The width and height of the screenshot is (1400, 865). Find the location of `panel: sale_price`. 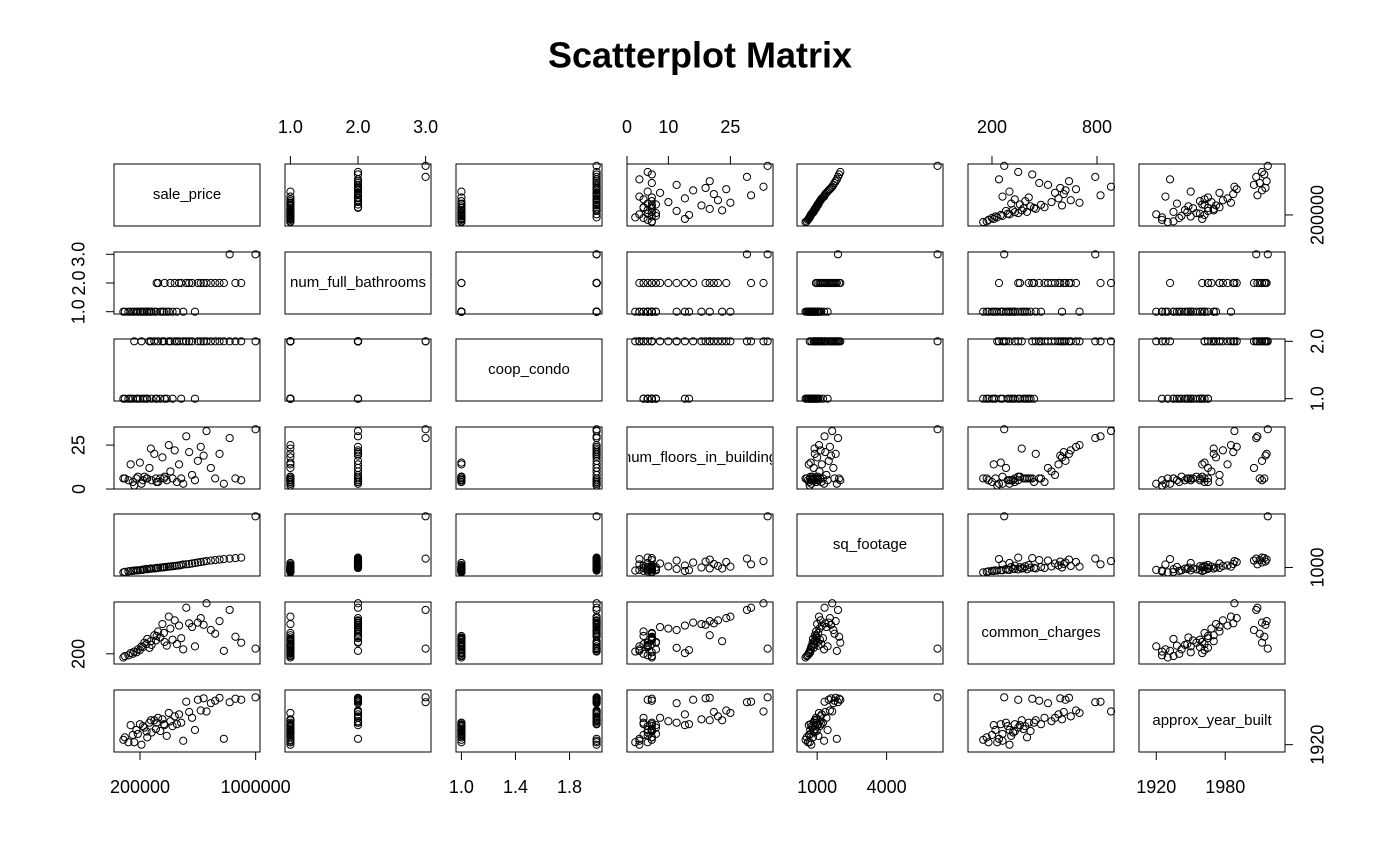

panel: sale_price is located at coordinates (187, 195).